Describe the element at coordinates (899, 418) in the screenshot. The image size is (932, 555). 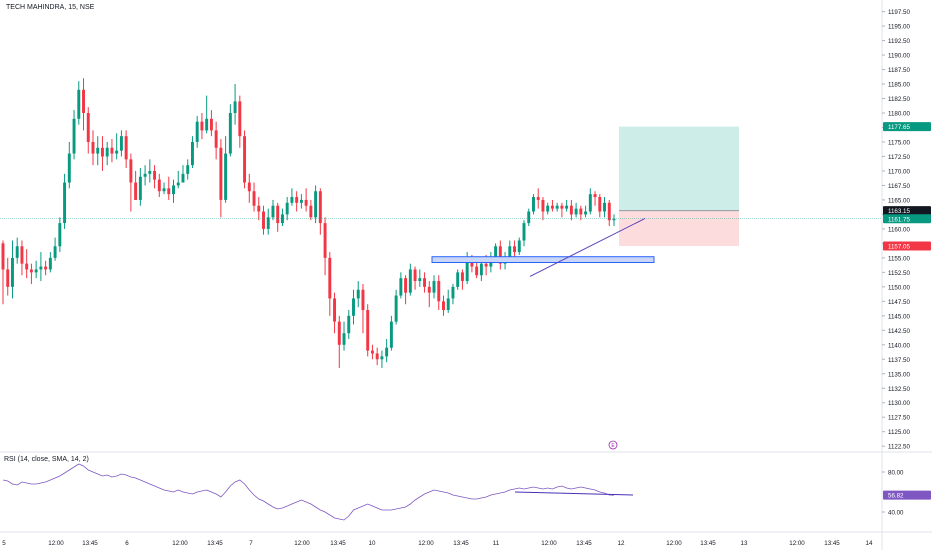
I see `price-tick-label: 1127.50` at that location.